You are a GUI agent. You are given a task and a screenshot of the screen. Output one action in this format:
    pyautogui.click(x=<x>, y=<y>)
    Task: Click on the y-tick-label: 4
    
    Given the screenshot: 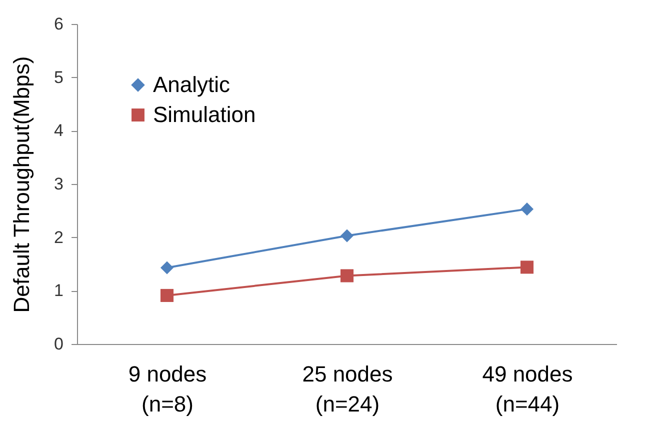 What is the action you would take?
    pyautogui.click(x=59, y=130)
    